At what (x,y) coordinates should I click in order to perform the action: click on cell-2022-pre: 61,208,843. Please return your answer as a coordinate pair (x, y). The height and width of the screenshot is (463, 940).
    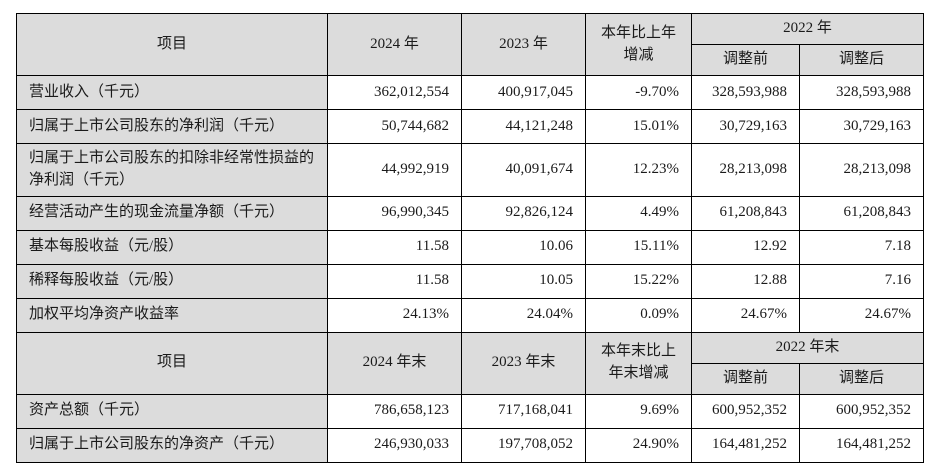
    Looking at the image, I should click on (745, 213).